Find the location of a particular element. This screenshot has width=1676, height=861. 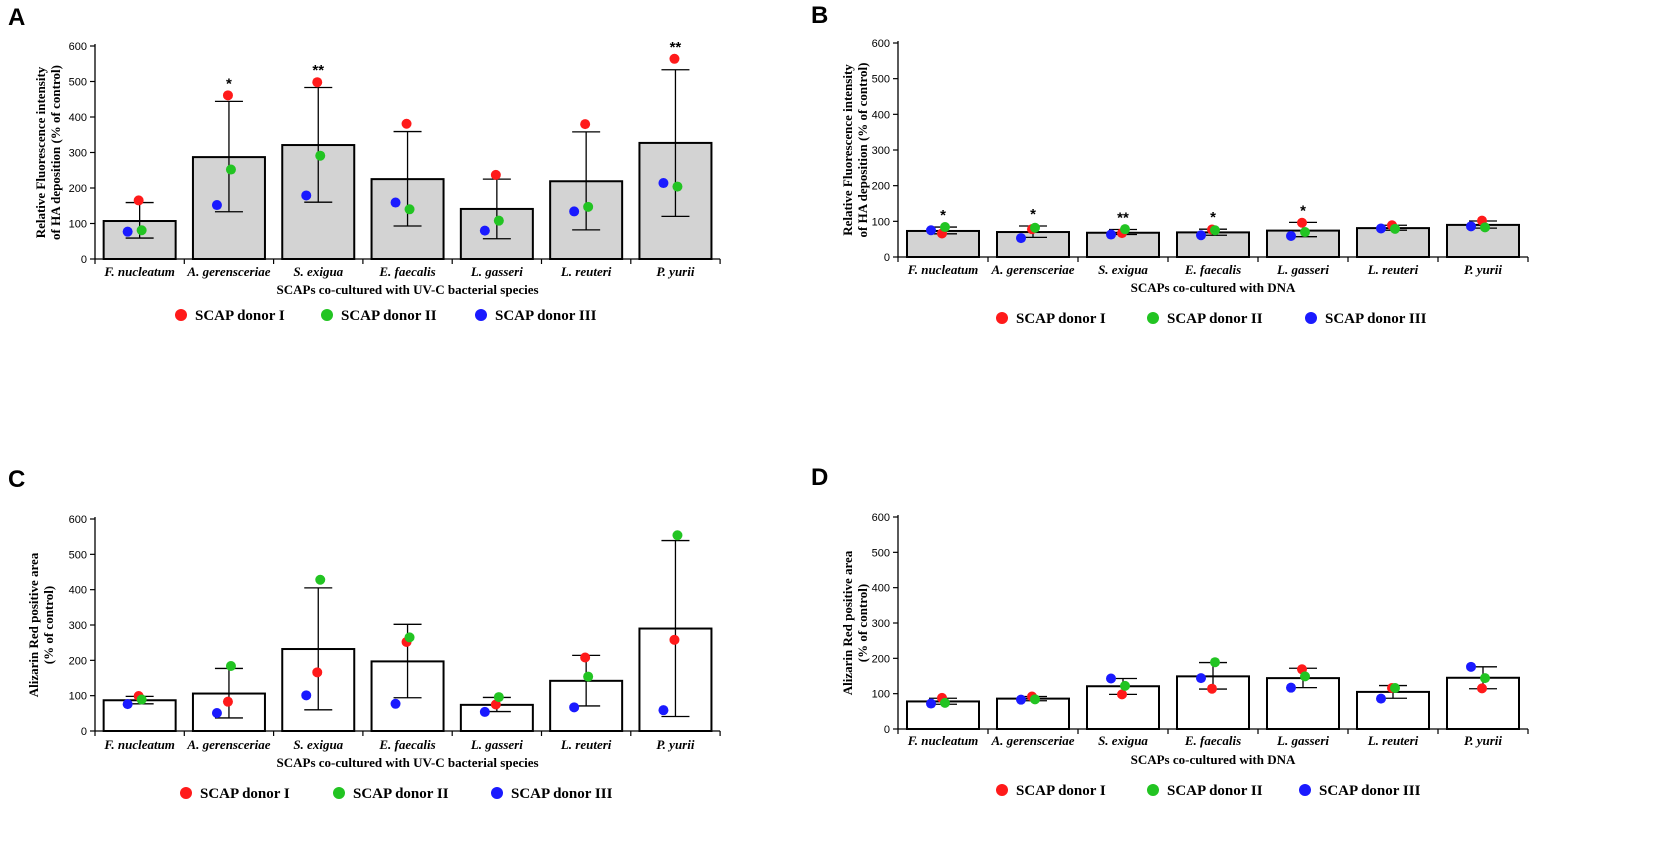

category-label: A. gerensceriae is located at coordinates (1032, 269).